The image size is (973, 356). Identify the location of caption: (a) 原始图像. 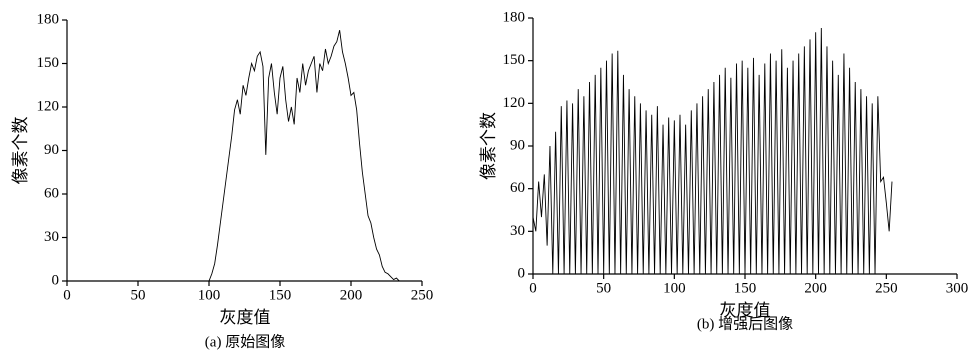
(245, 341).